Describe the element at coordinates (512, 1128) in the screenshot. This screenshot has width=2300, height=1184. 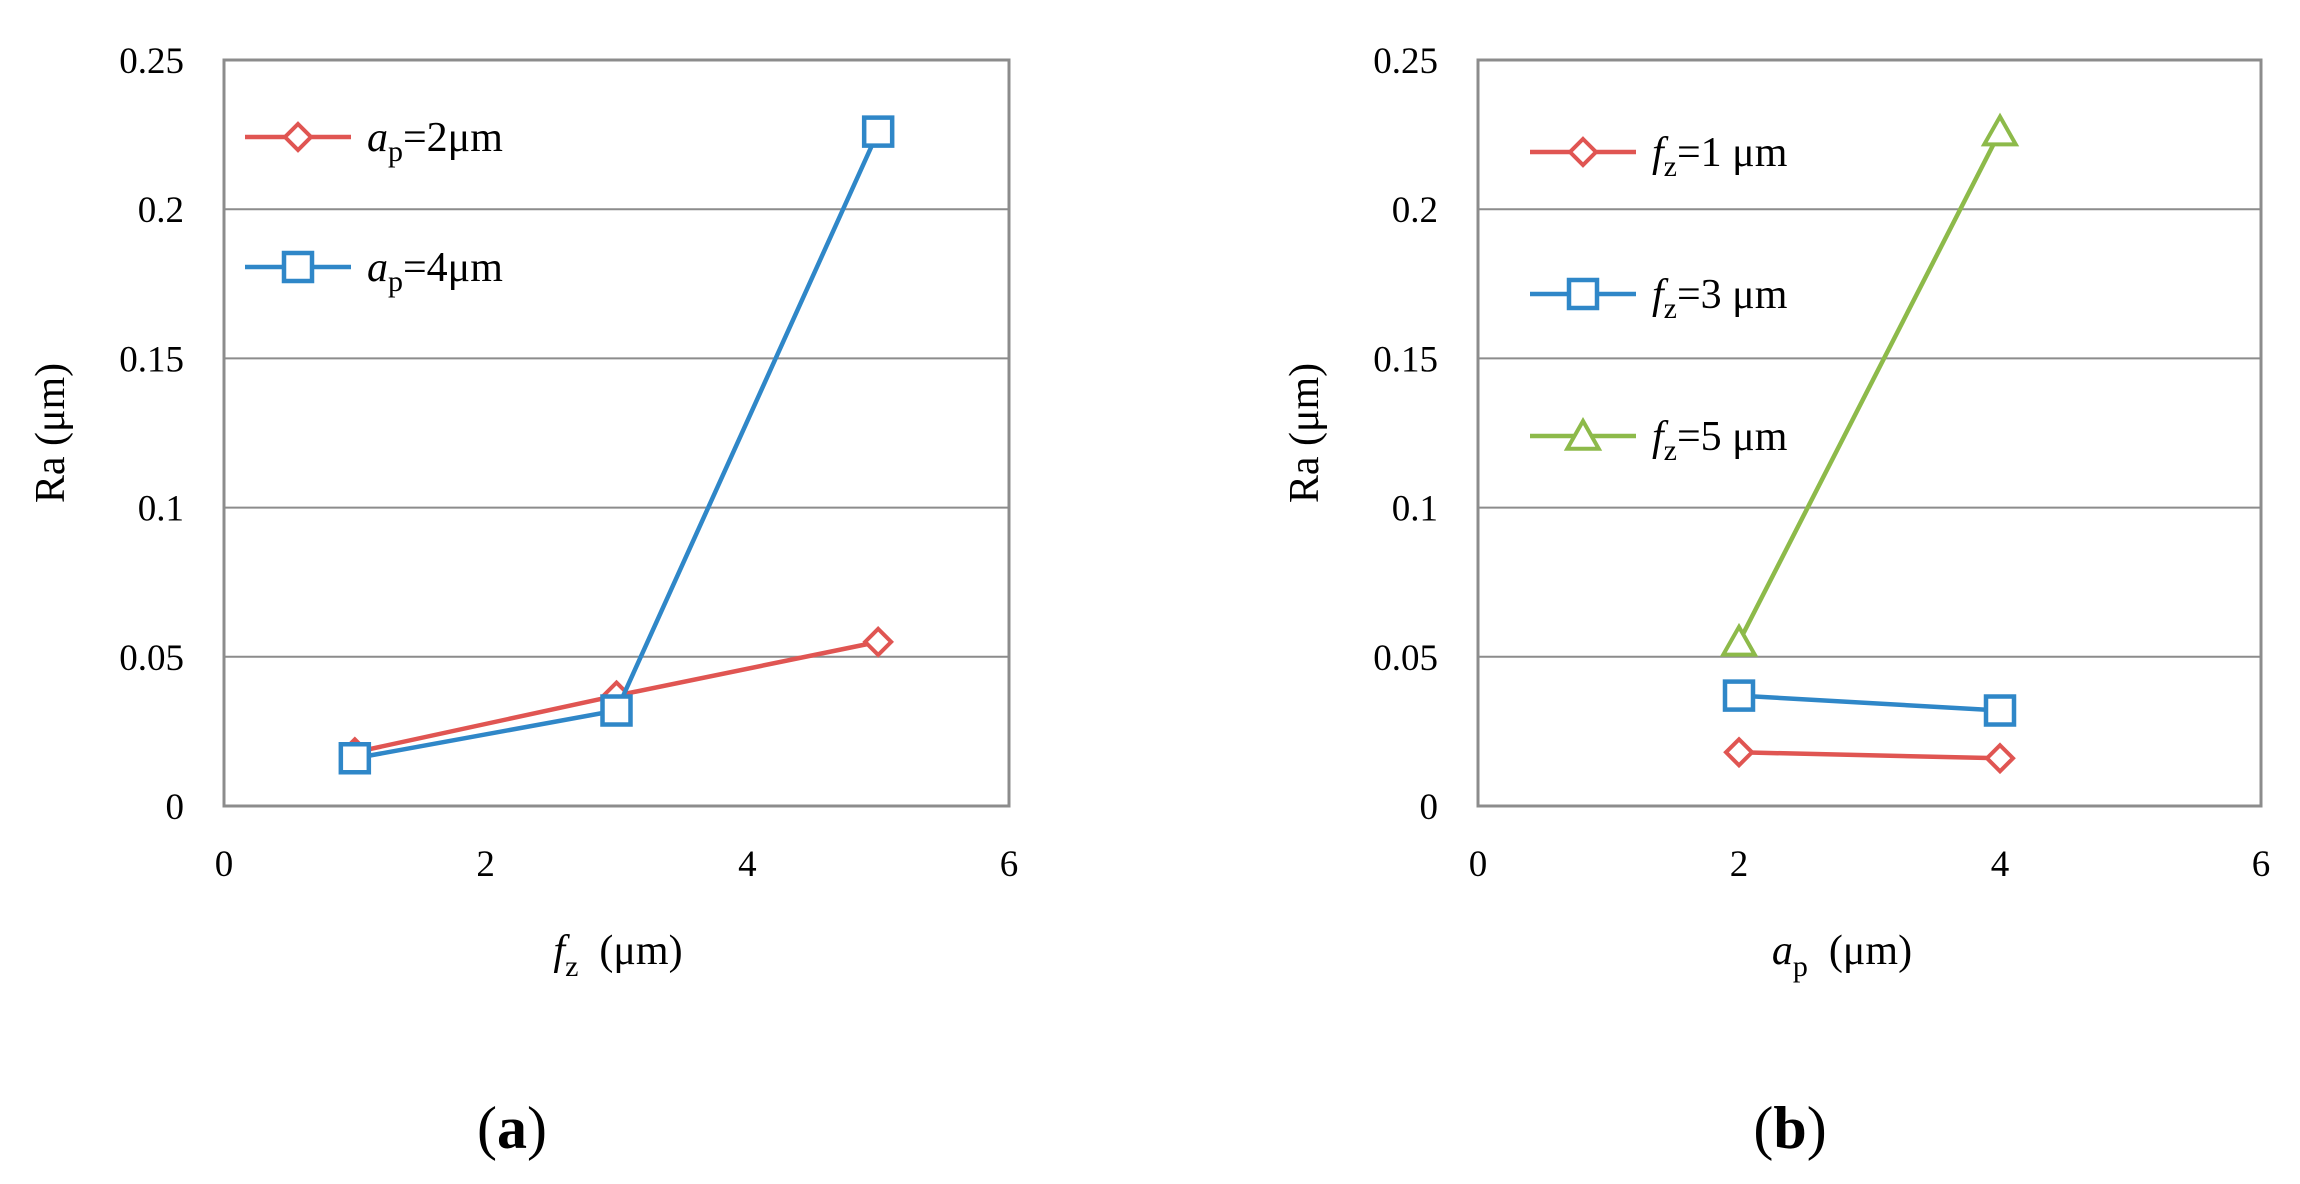
I see `panel-label: (a)` at that location.